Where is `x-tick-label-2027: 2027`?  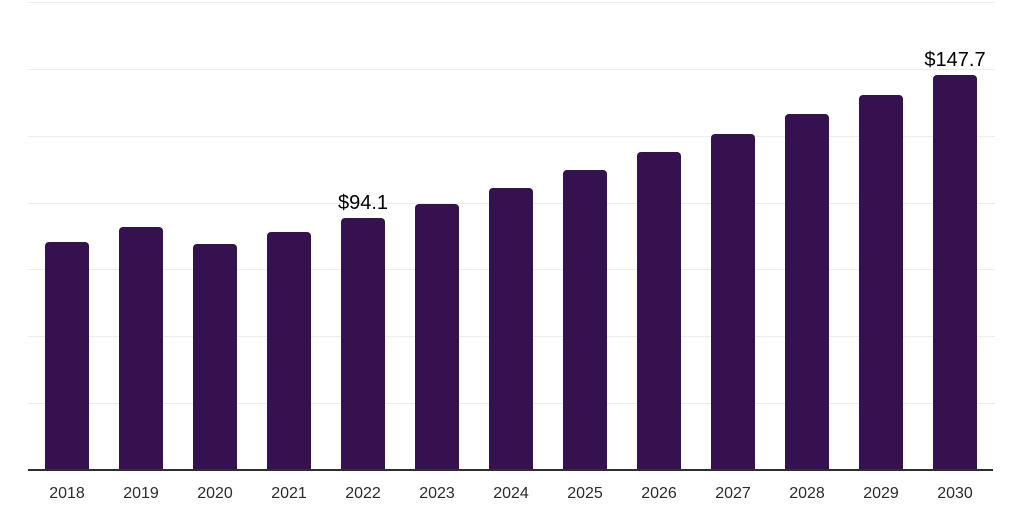 x-tick-label-2027: 2027 is located at coordinates (733, 493).